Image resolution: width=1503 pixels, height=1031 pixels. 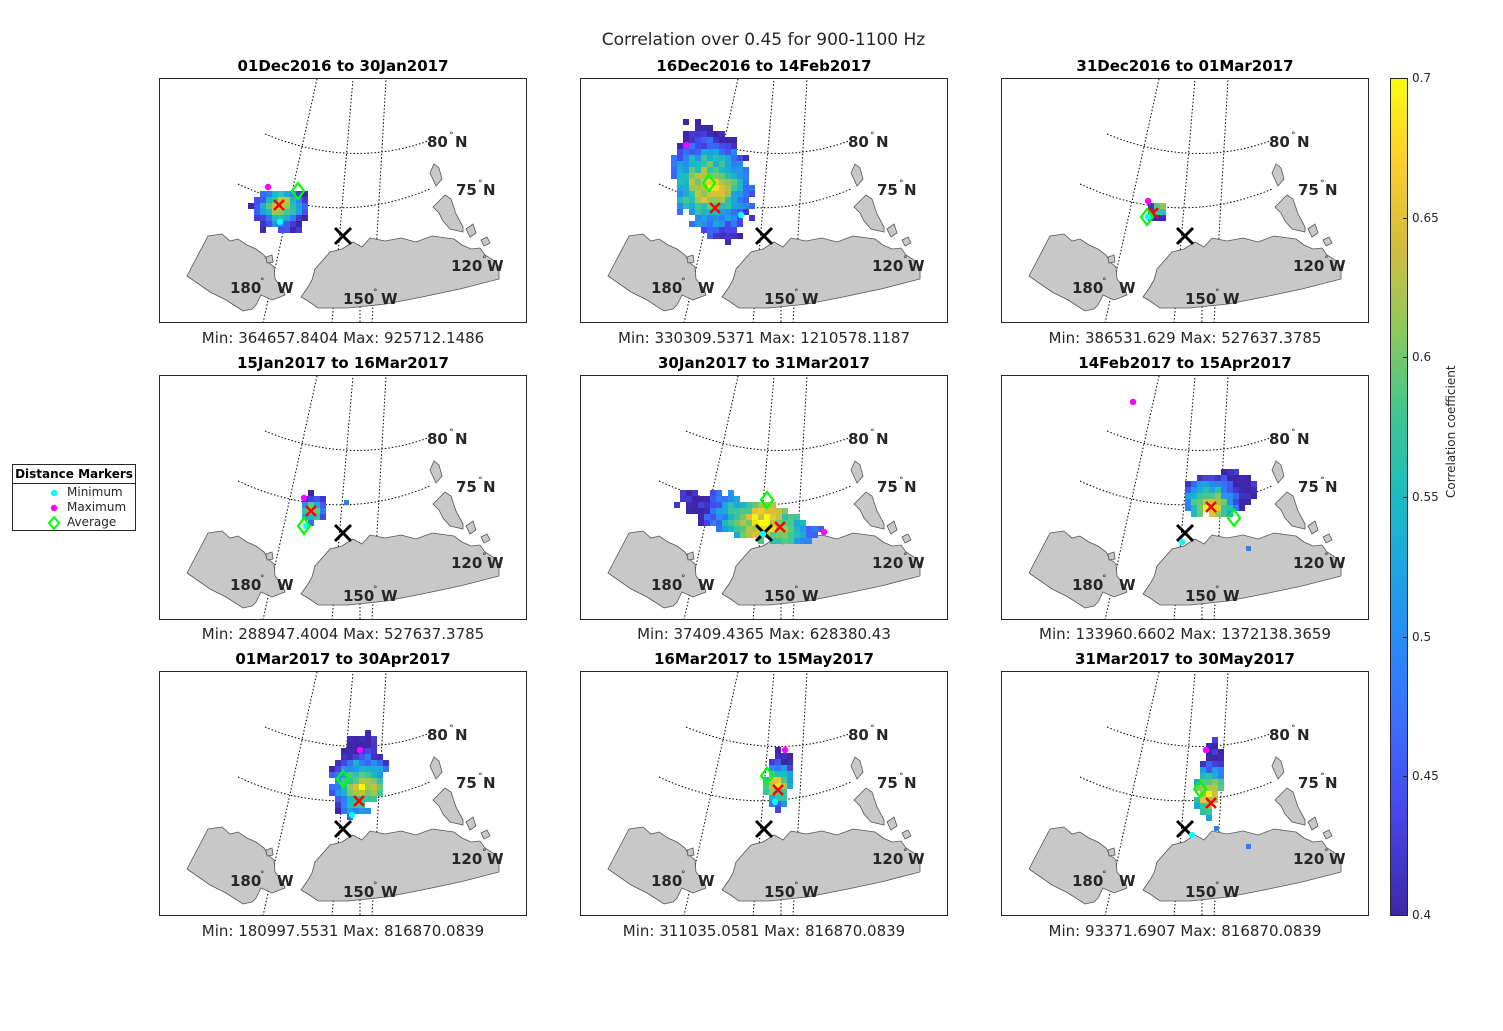 I want to click on panel-stats: Min: 180997.5531 Max: 816870.0839, so click(x=343, y=931).